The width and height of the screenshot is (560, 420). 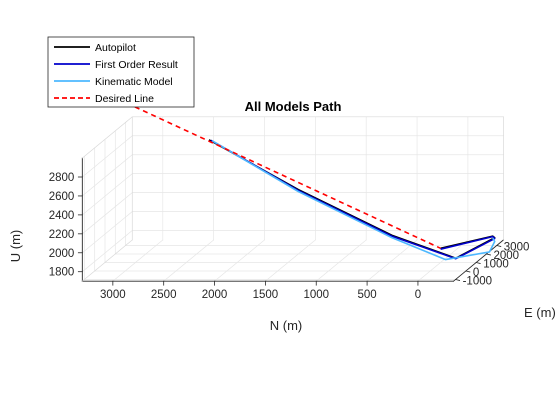 What do you see at coordinates (286, 325) in the screenshot?
I see `x-axis-label: N (m)` at bounding box center [286, 325].